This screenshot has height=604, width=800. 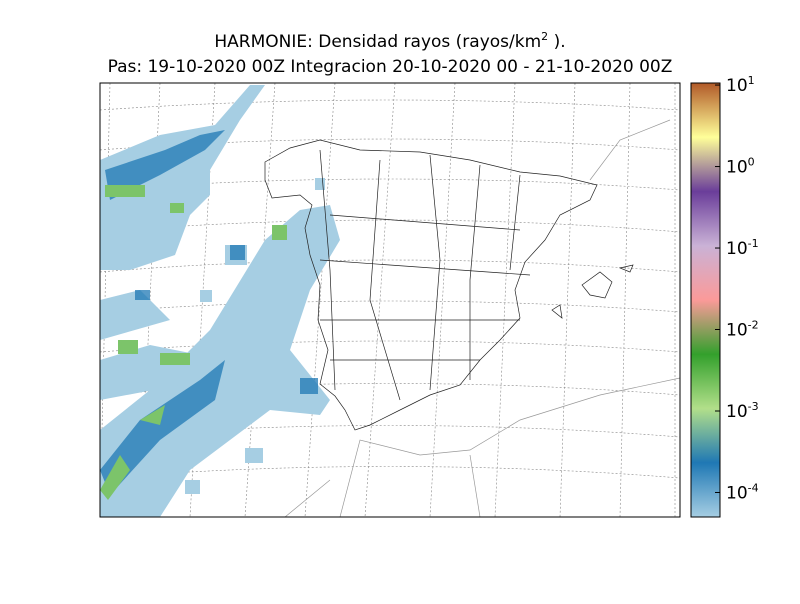 I want to click on colorbar-tick-label: 10⁻¹, so click(x=742, y=248).